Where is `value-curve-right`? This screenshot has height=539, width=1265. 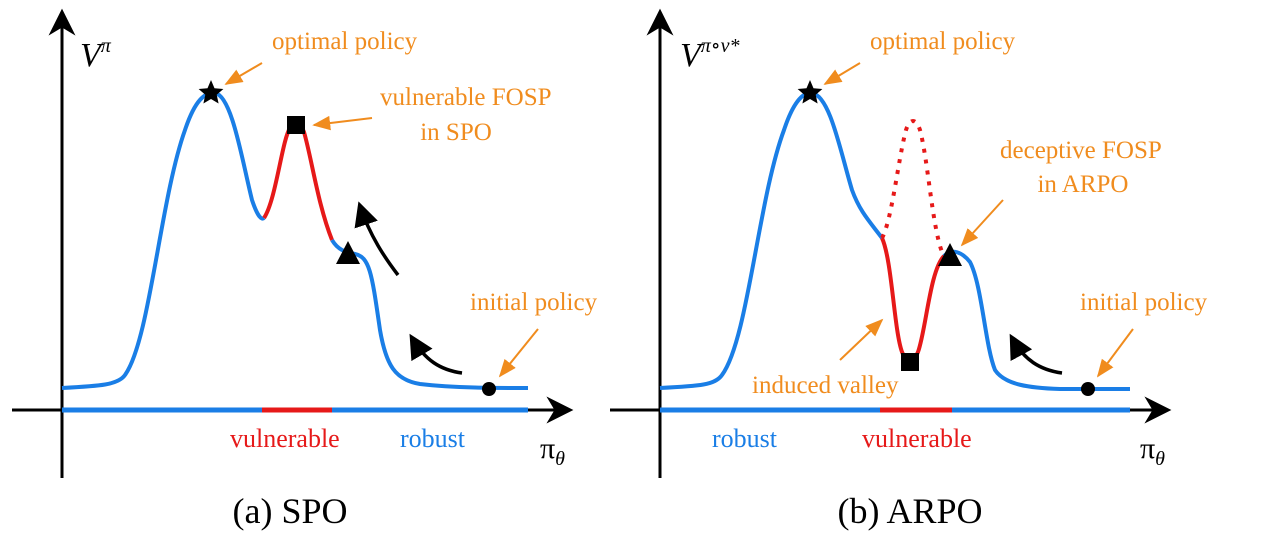 value-curve-right is located at coordinates (1036, 320).